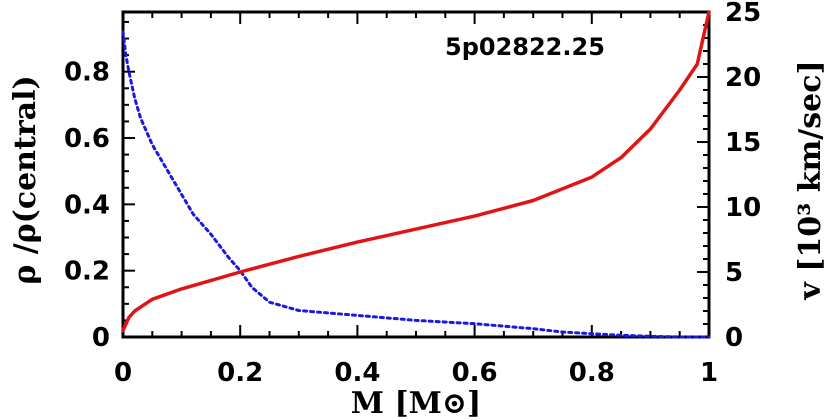 This screenshot has height=420, width=829. What do you see at coordinates (87, 73) in the screenshot?
I see `y-left-tick-label: 0.8` at bounding box center [87, 73].